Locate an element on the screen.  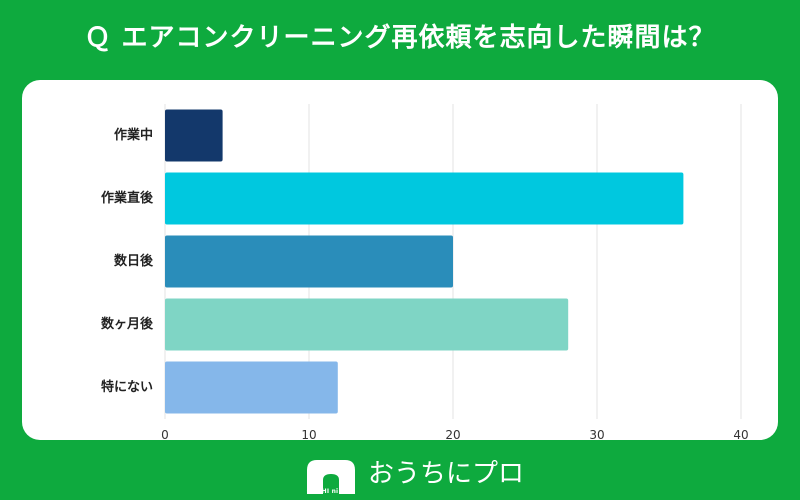
footer: OUCHI ni PRO おうちにプロ is located at coordinates (400, 474).